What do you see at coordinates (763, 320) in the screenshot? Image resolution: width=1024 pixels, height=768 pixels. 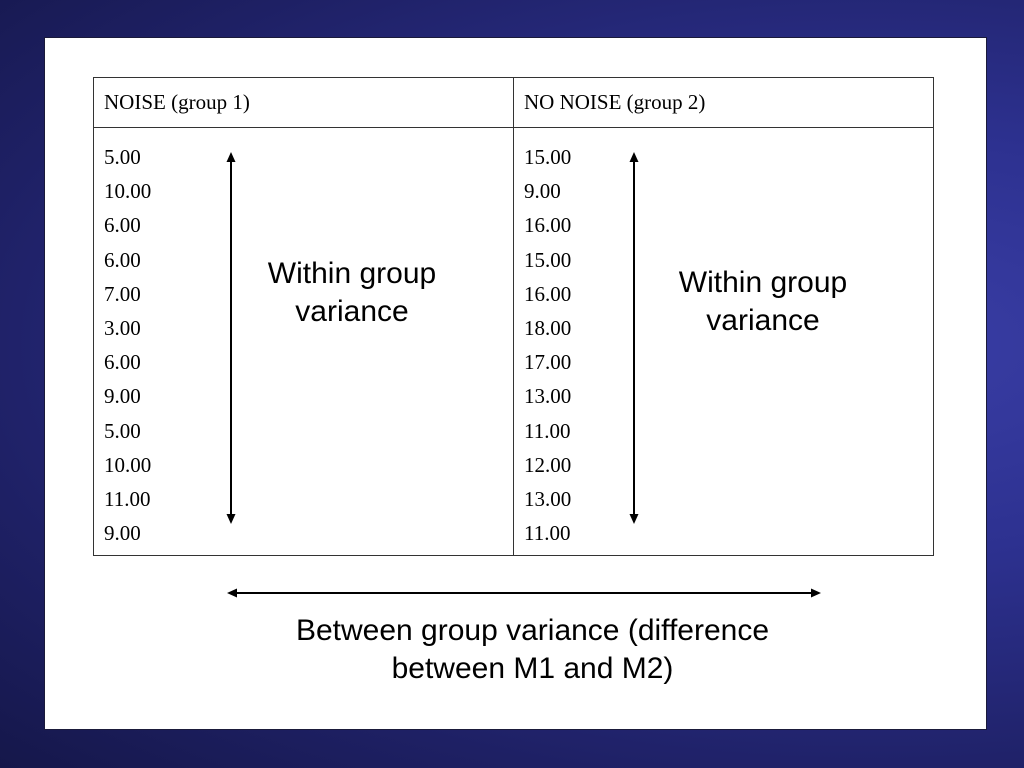 I see `within-group-2-line-2: variance` at bounding box center [763, 320].